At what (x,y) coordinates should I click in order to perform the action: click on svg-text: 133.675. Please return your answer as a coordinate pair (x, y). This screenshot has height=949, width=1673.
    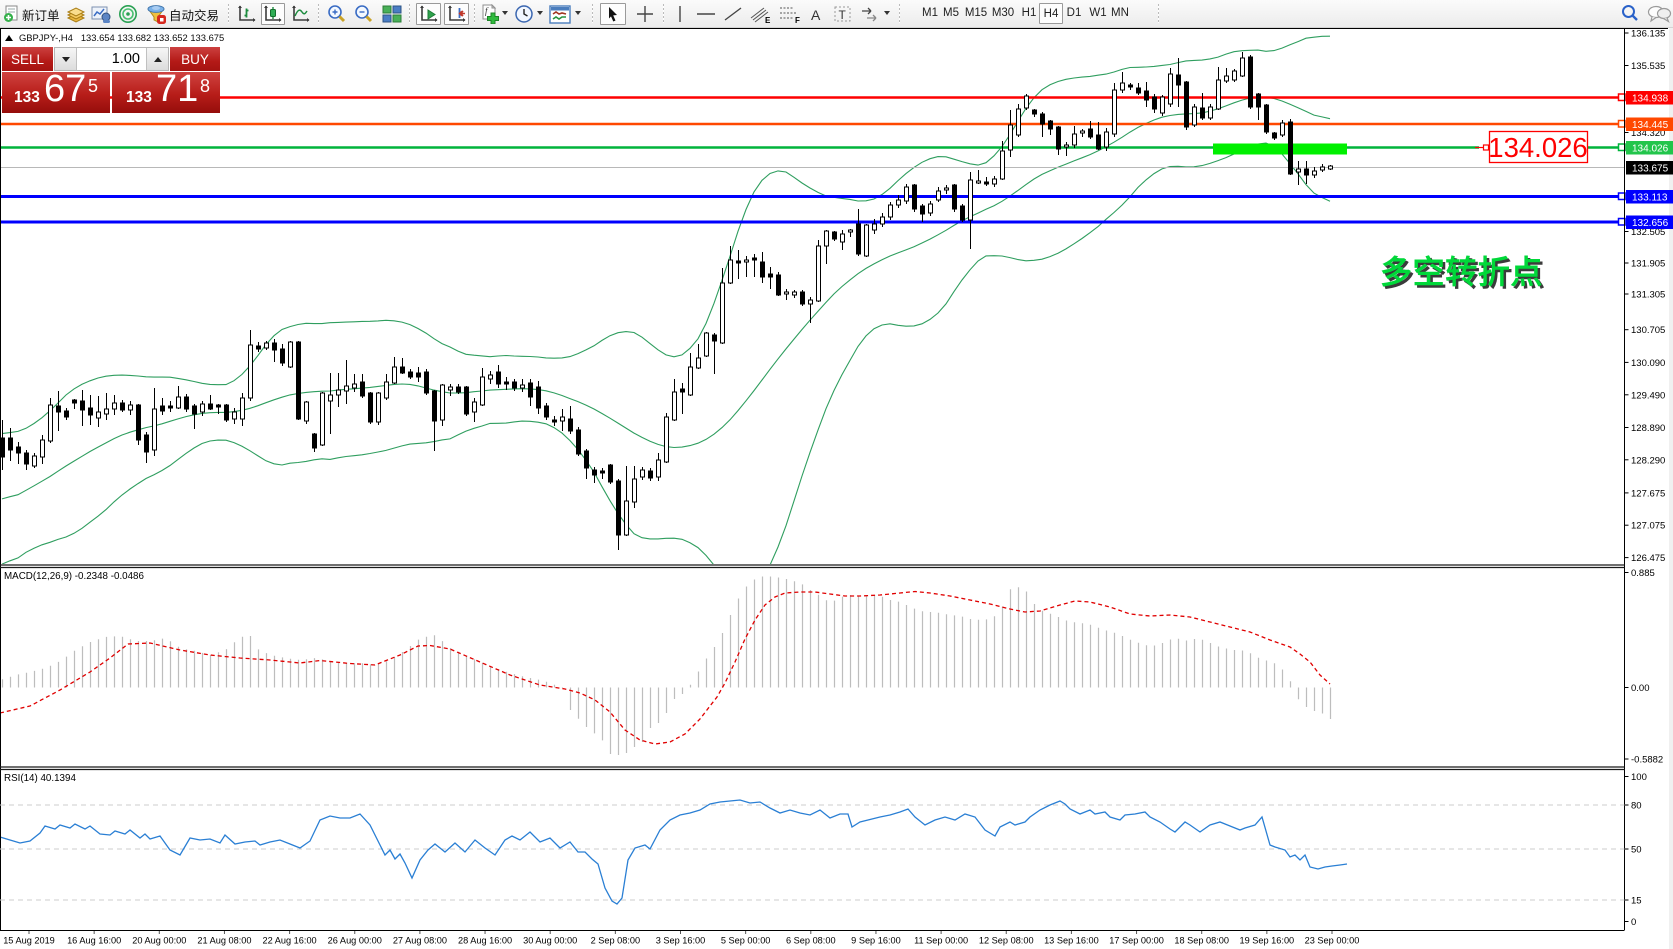
    Looking at the image, I should click on (1650, 169).